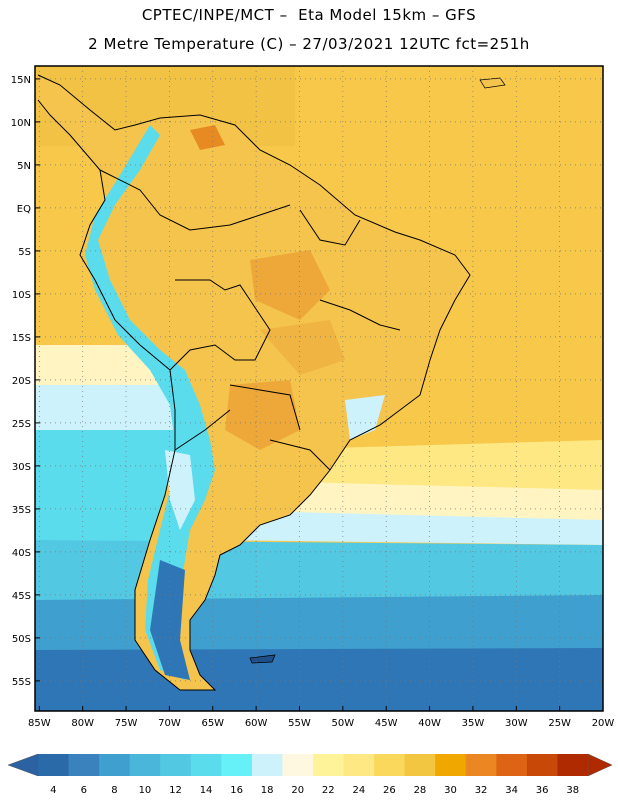 This screenshot has width=618, height=800. What do you see at coordinates (21, 123) in the screenshot?
I see `latitude-label: 10N` at bounding box center [21, 123].